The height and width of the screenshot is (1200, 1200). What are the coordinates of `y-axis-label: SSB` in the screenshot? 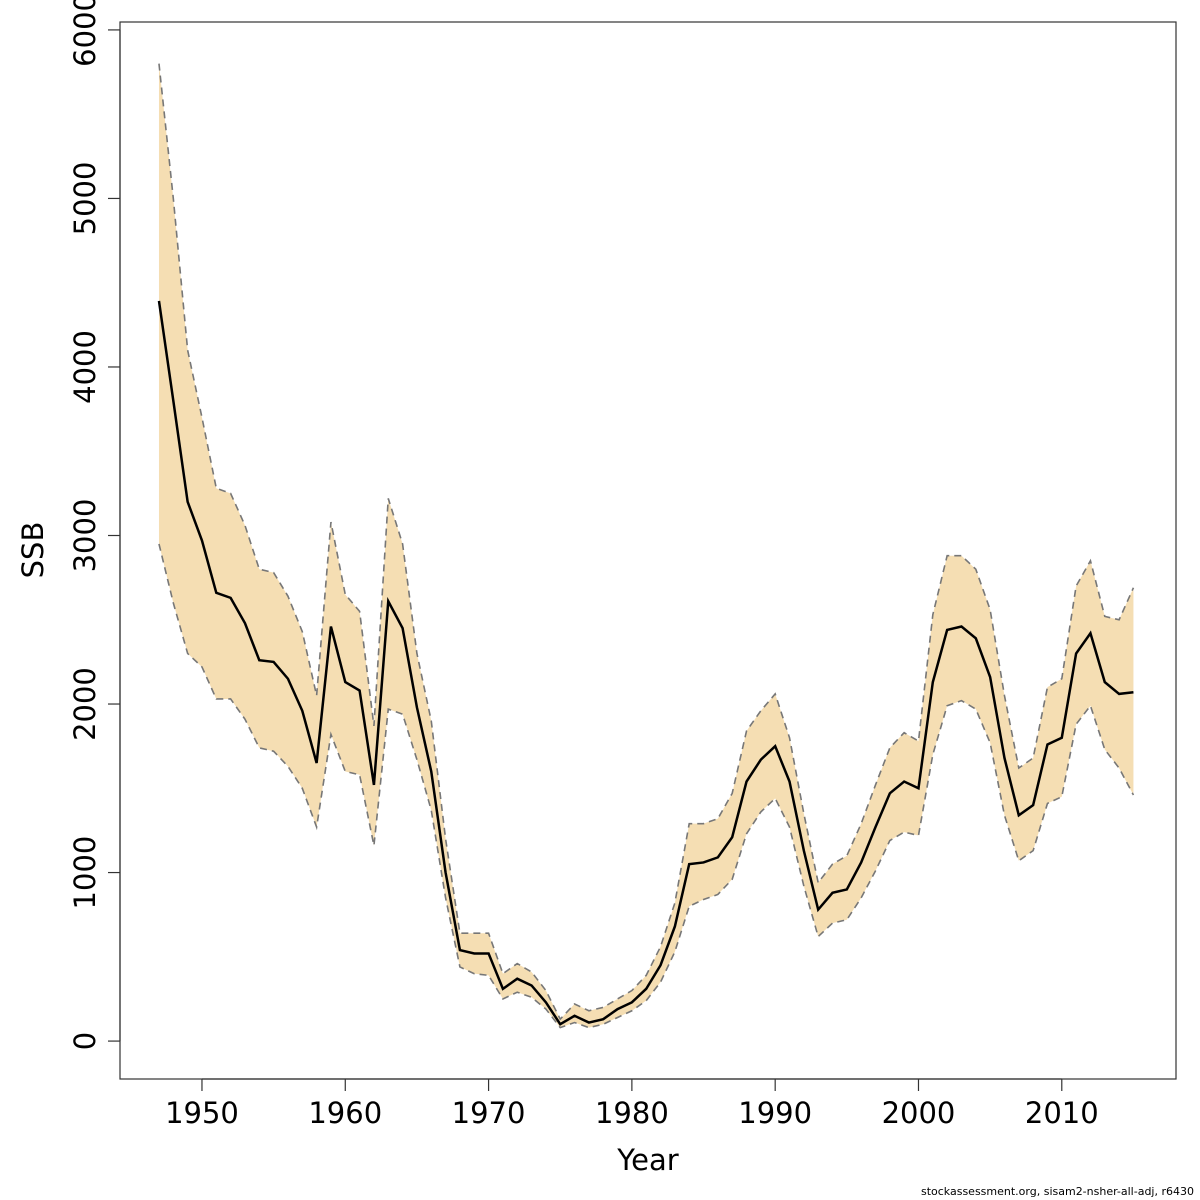 It's located at (33, 550).